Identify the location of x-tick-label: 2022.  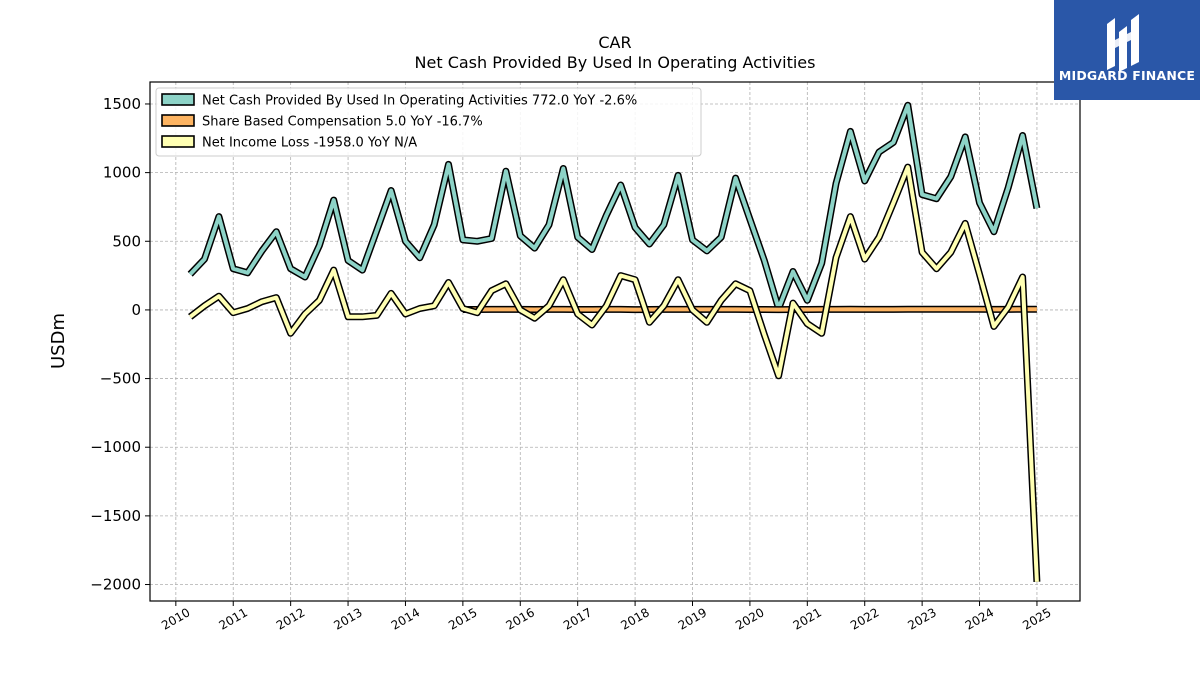
(864, 618).